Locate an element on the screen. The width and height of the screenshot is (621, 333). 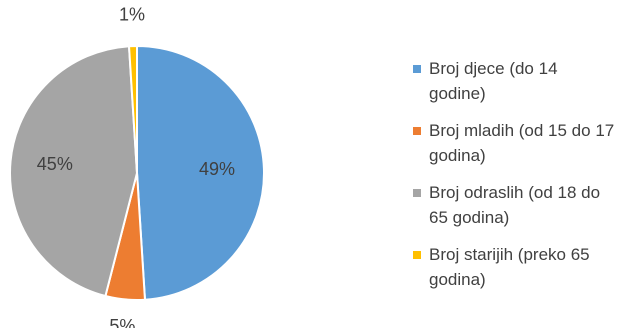
legend-swatch-odraslih is located at coordinates (417, 193).